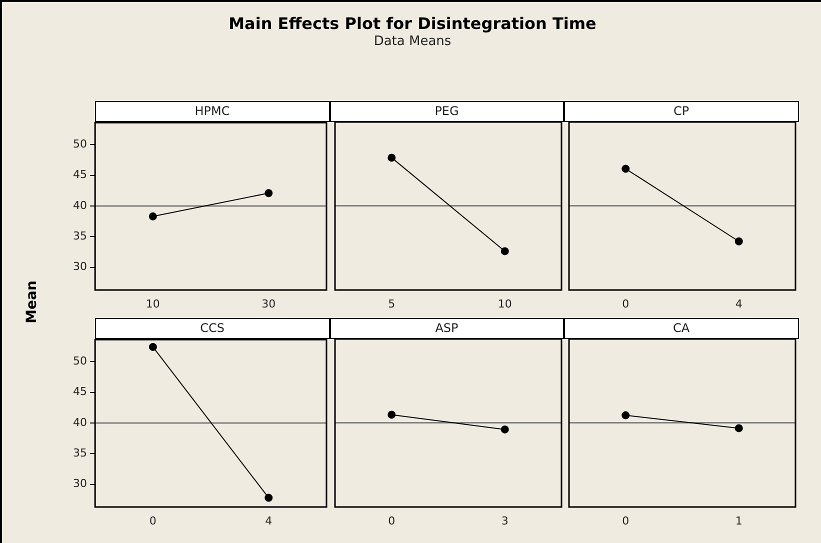  I want to click on x-tick-label: 30, so click(269, 303).